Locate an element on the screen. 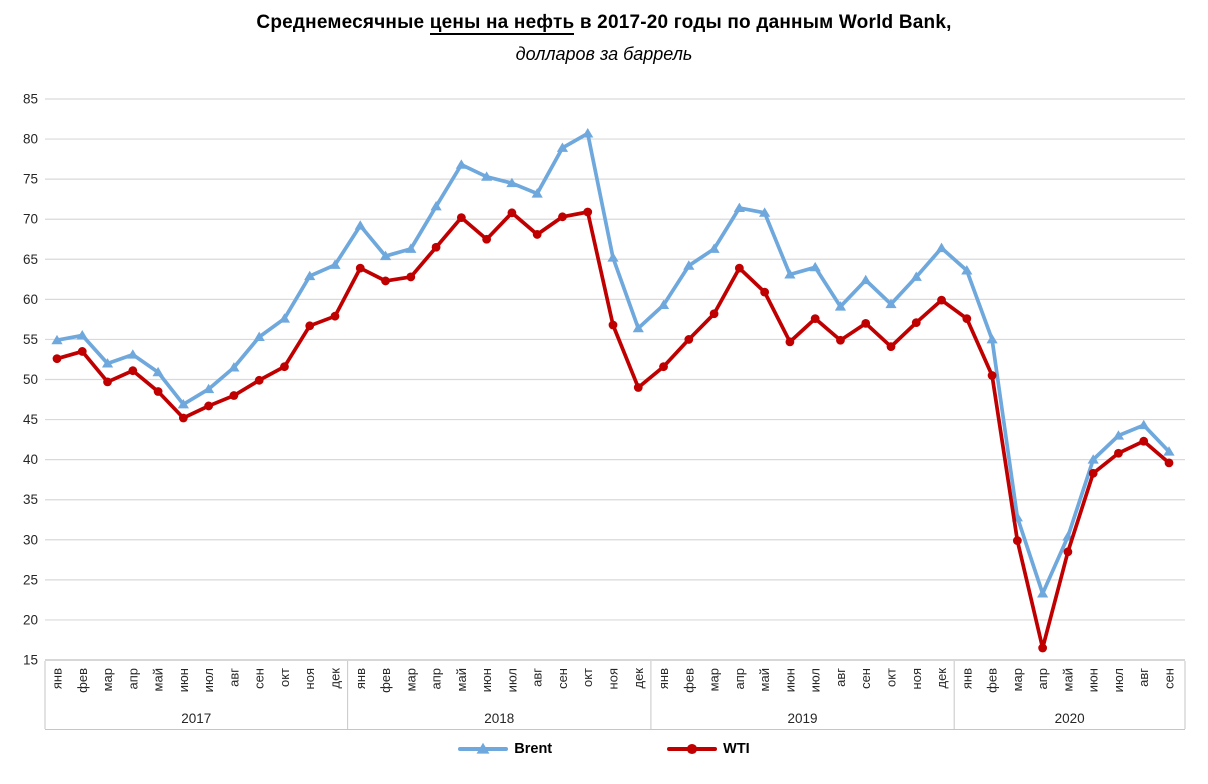 Image resolution: width=1208 pixels, height=784 pixels. legend: Brent WTI is located at coordinates (604, 749).